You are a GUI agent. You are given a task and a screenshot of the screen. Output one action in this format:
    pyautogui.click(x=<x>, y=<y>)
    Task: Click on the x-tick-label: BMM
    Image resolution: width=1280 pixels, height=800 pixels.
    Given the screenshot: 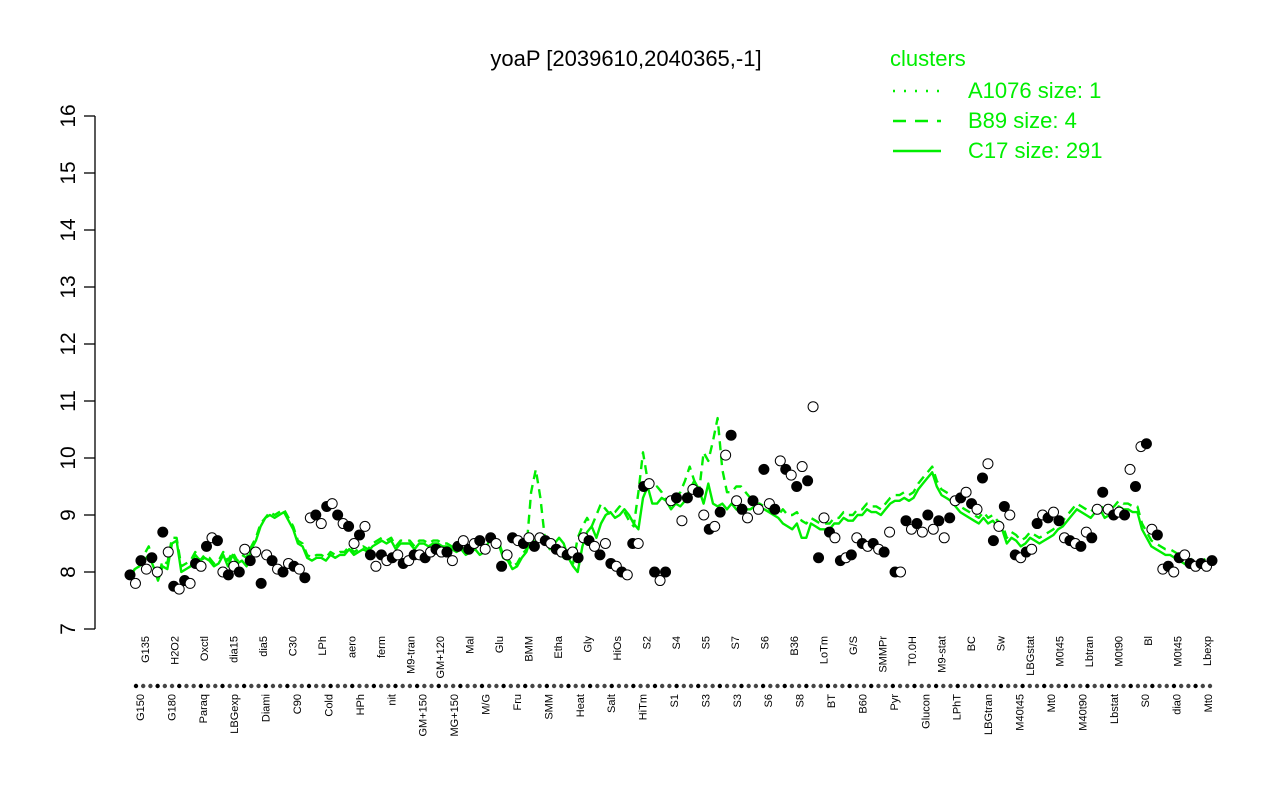 What is the action you would take?
    pyautogui.click(x=530, y=649)
    